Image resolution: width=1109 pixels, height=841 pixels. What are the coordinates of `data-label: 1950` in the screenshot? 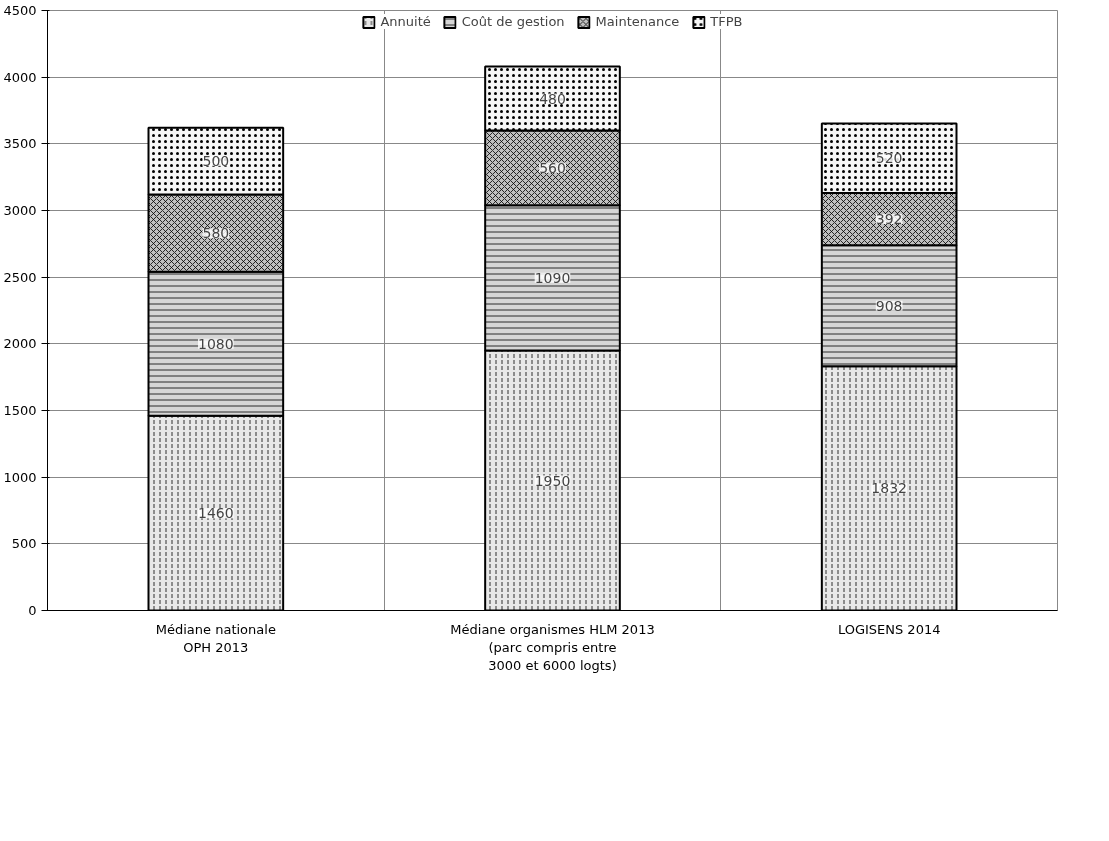 It's located at (552, 480).